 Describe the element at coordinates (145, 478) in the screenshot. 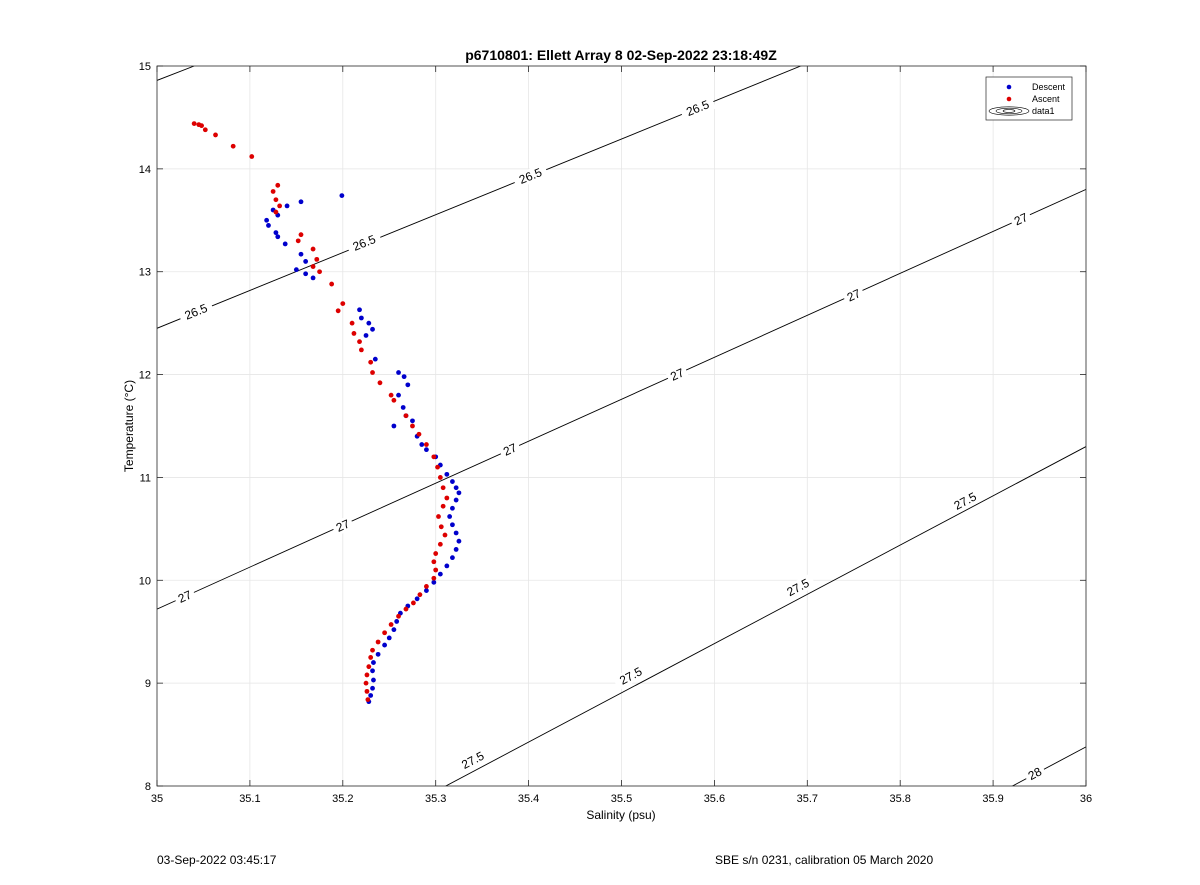

I see `y-tick-label: 11` at that location.